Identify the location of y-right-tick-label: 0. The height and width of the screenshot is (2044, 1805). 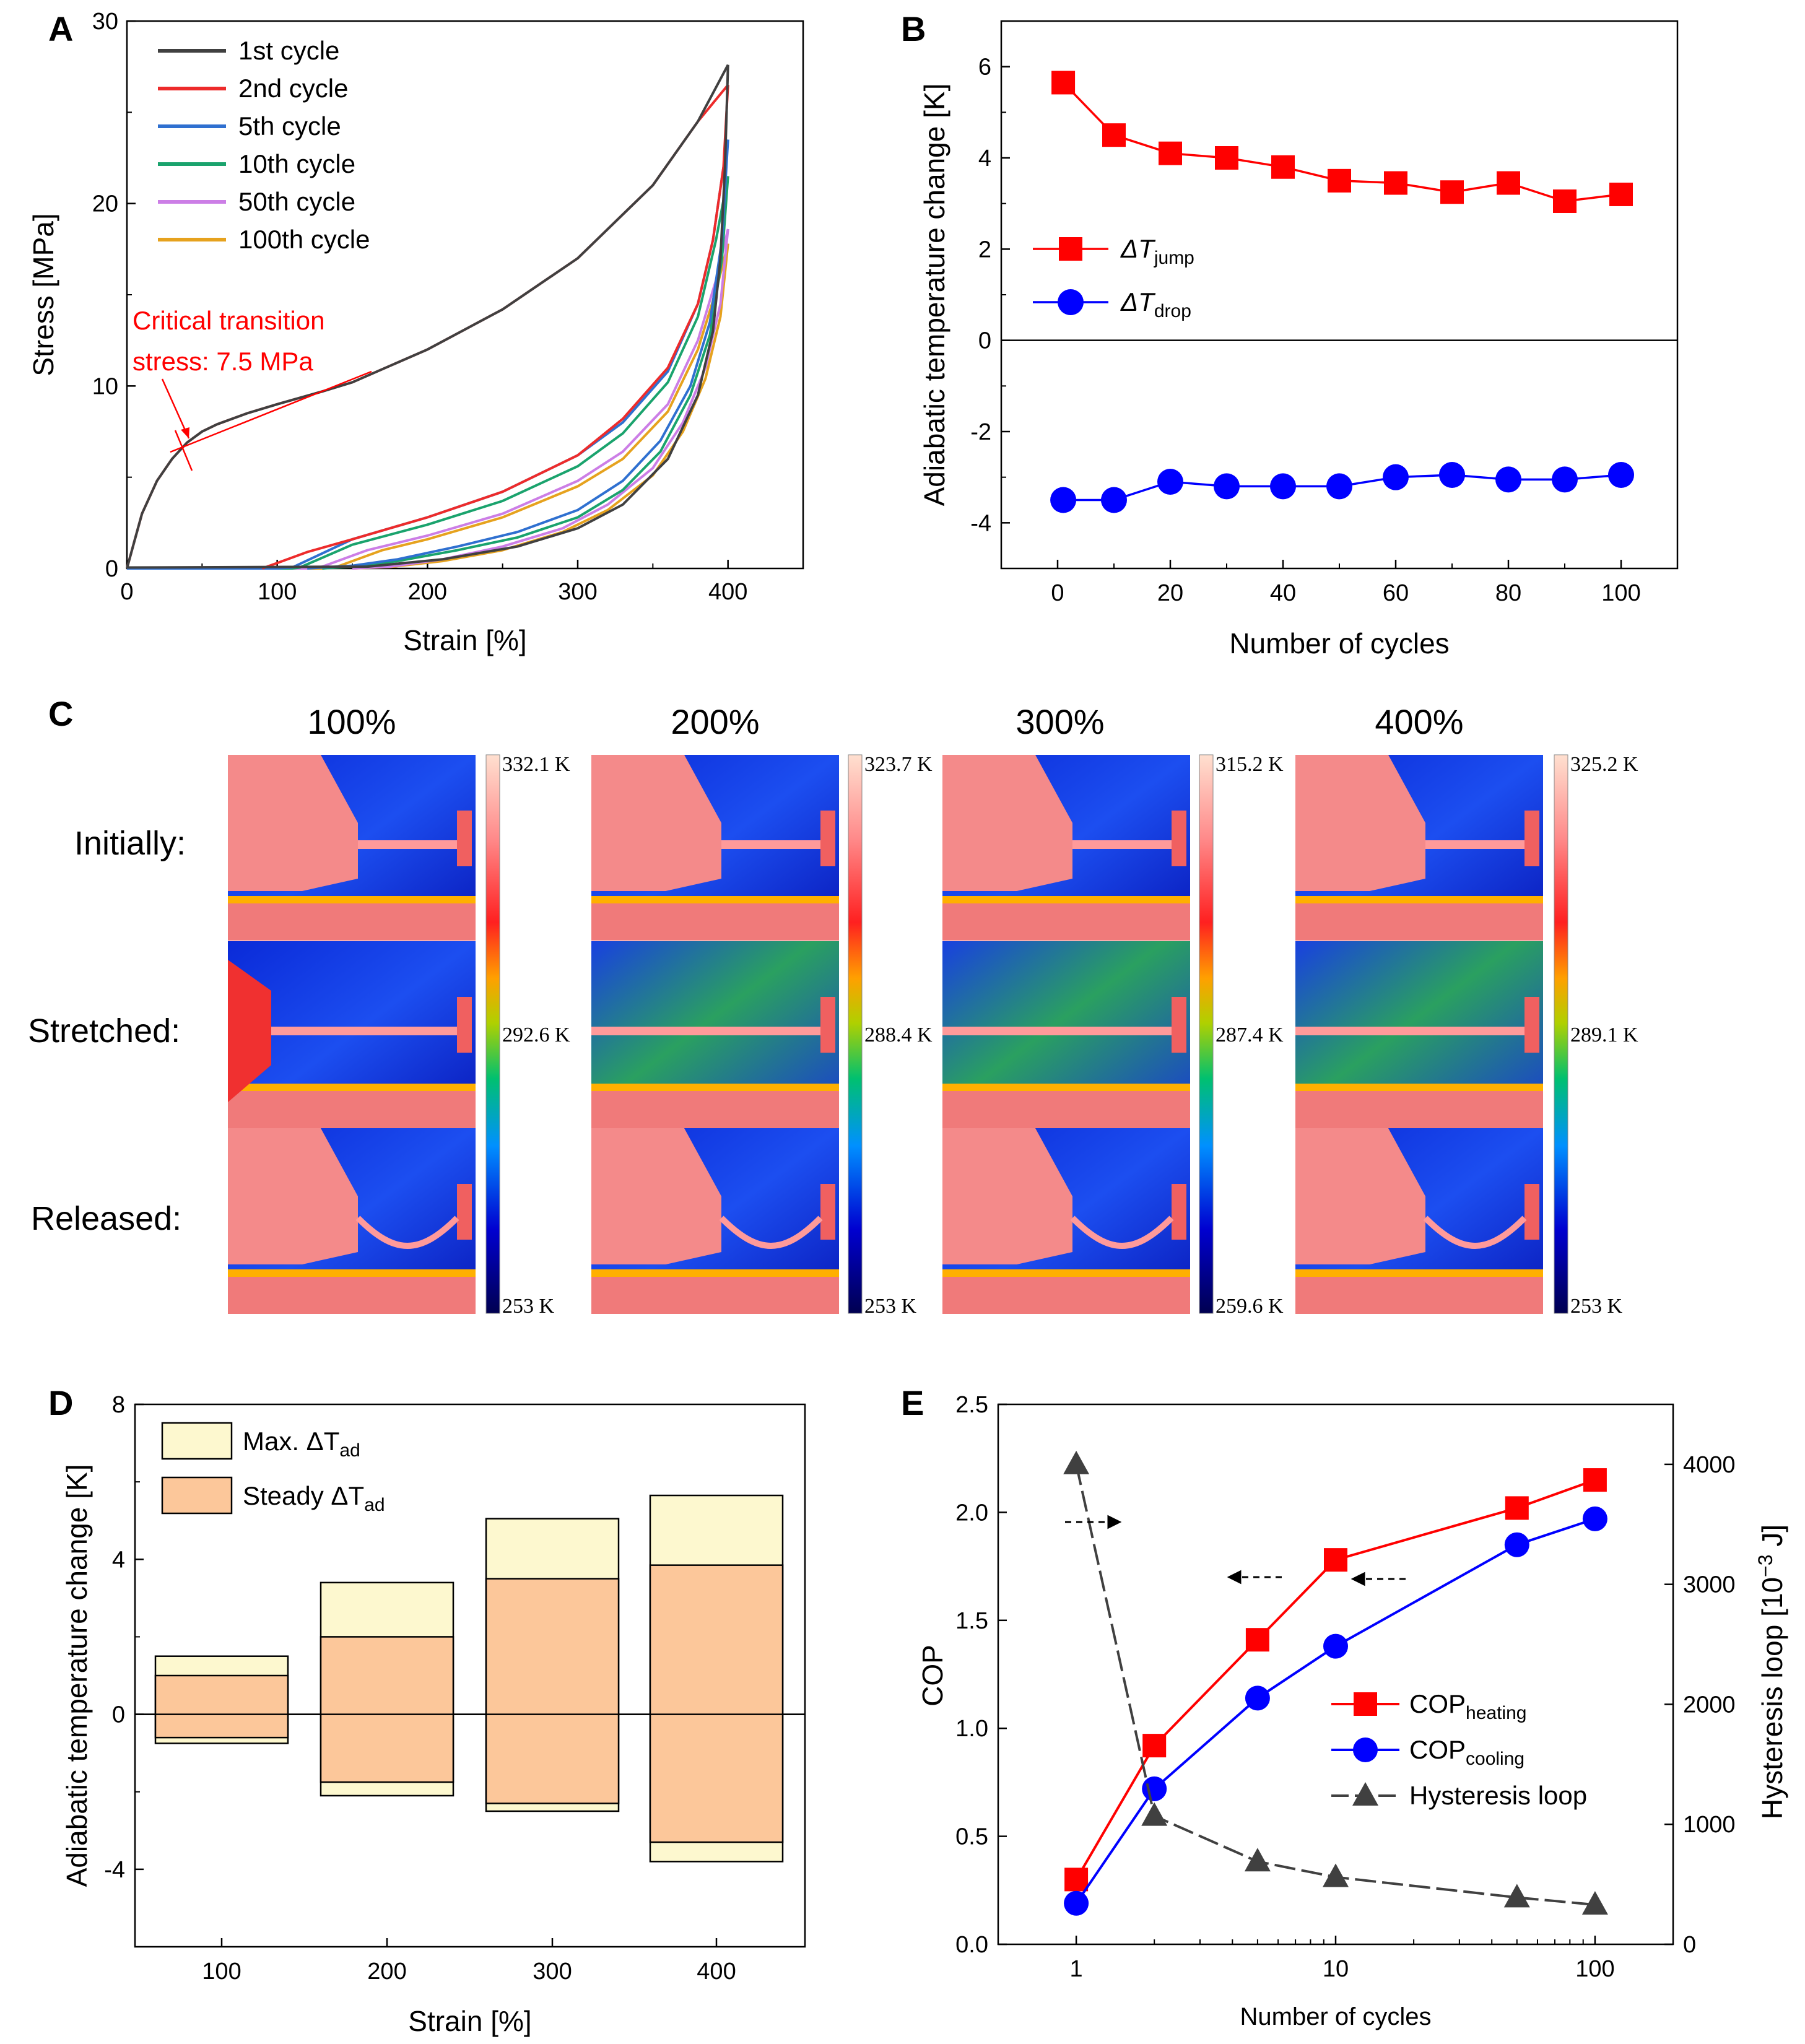
(1689, 1945).